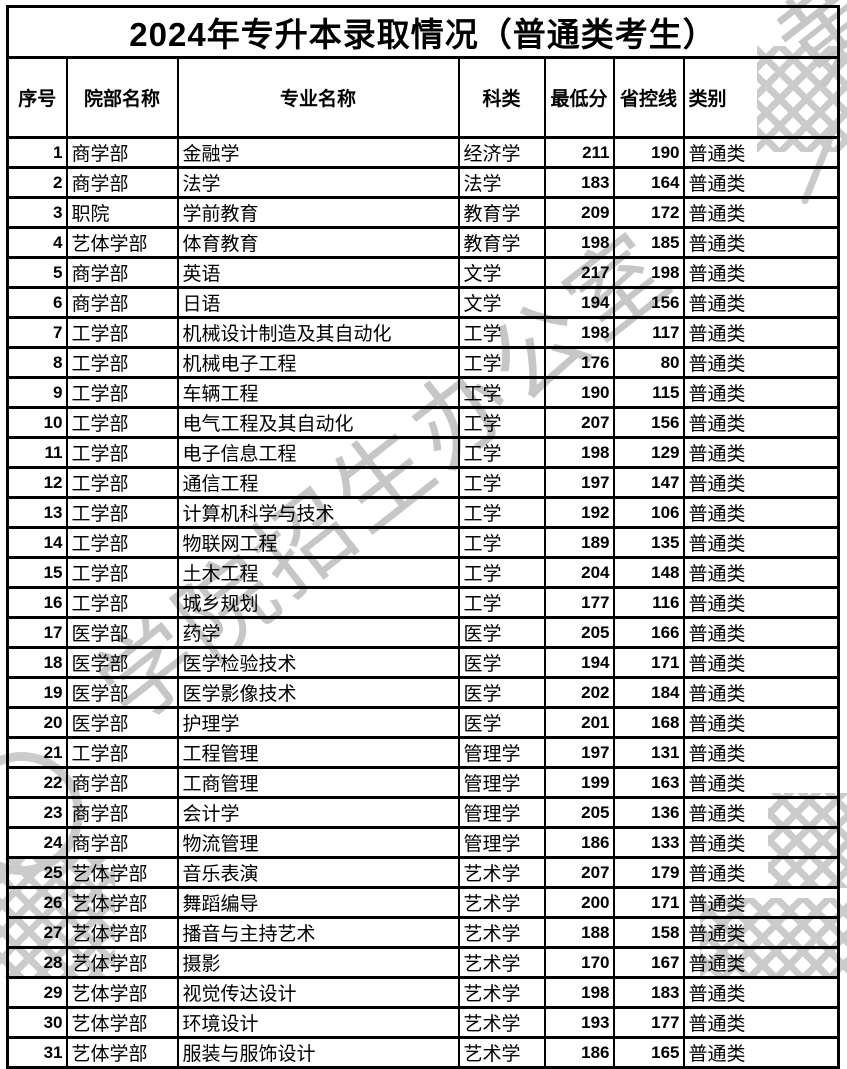  Describe the element at coordinates (37, 992) in the screenshot. I see `cell-index: 29` at that location.